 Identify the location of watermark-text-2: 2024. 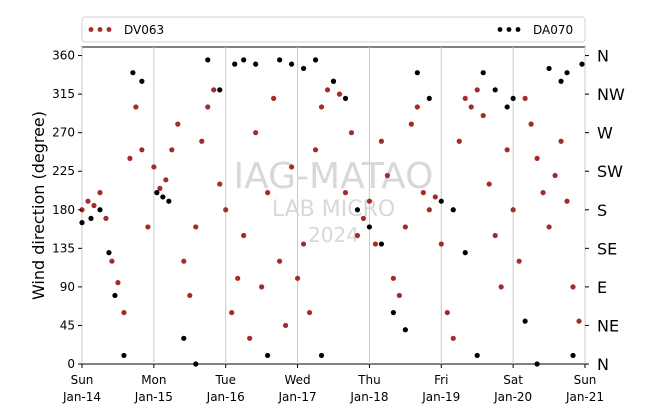
(333, 235).